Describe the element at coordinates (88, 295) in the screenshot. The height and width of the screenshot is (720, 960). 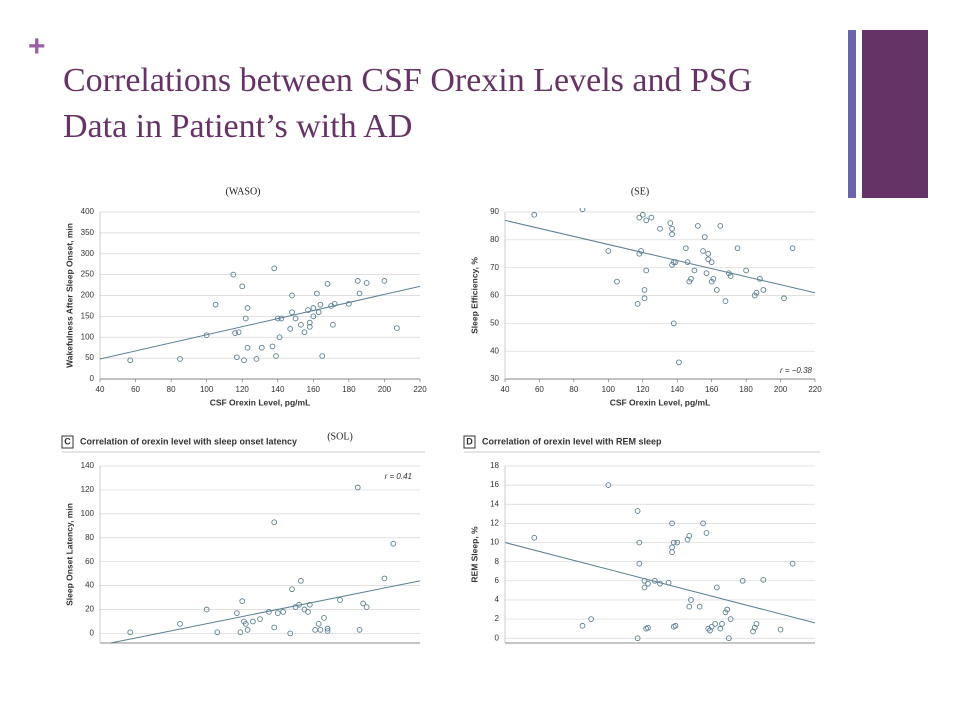
I see `y-tick-label: 200` at that location.